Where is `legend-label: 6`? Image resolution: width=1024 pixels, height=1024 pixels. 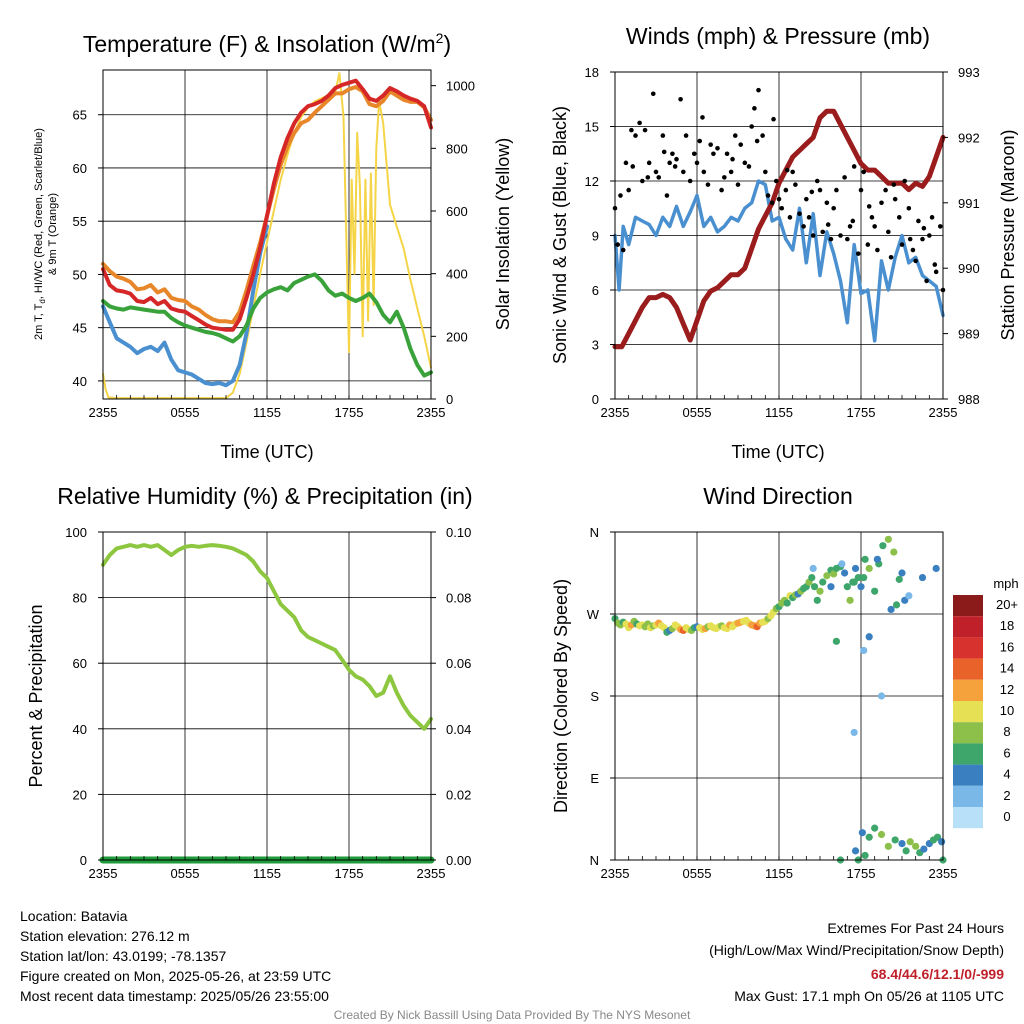
legend-label: 6 is located at coordinates (1006, 752).